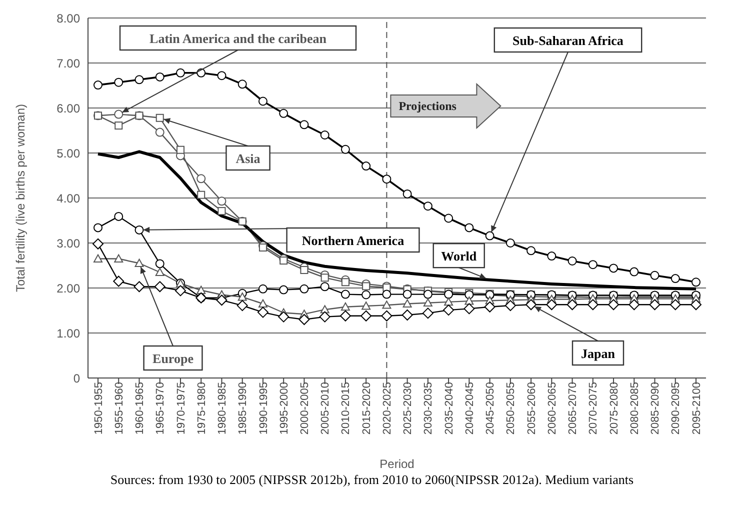  What do you see at coordinates (326, 408) in the screenshot?
I see `x-tick-label: 2005-2010` at bounding box center [326, 408].